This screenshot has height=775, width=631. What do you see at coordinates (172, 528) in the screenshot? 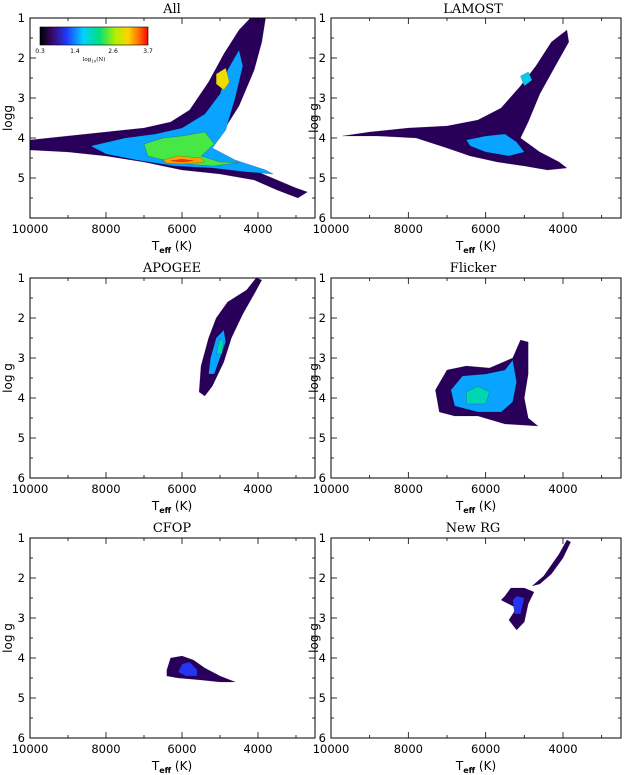
I see `panel-title: CFOP` at bounding box center [172, 528].